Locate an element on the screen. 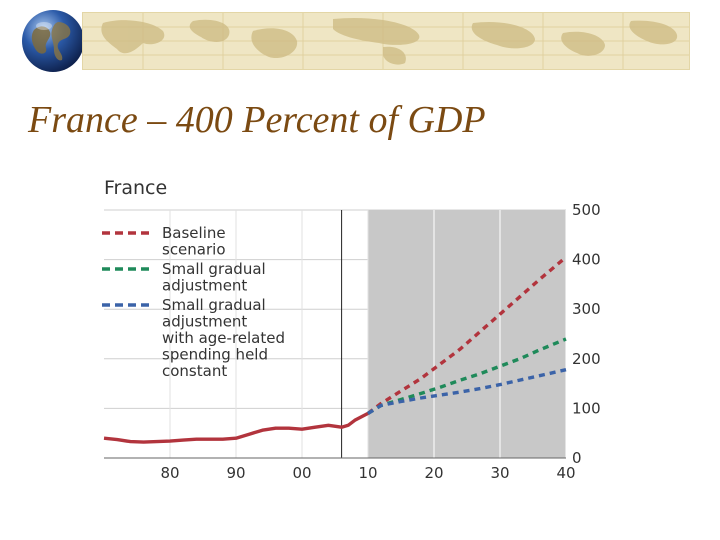 This screenshot has width=720, height=540. y-tick-label: 500 is located at coordinates (586, 210).